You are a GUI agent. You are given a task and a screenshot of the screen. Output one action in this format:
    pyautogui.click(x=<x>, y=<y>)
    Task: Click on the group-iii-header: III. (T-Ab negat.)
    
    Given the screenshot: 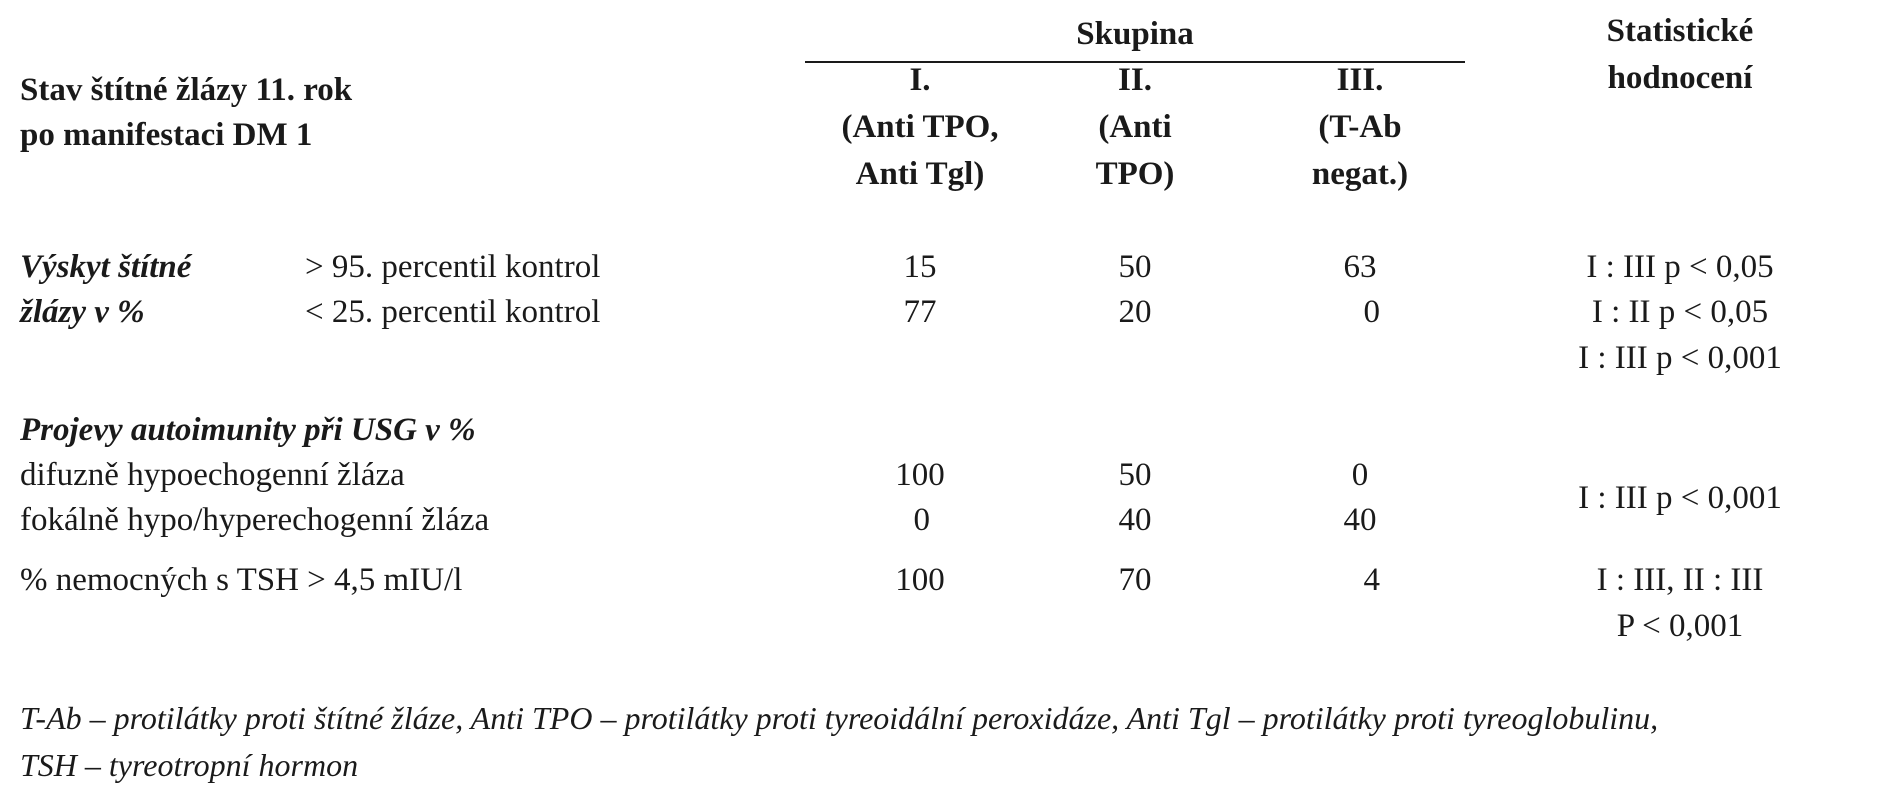 What is the action you would take?
    pyautogui.click(x=1360, y=127)
    